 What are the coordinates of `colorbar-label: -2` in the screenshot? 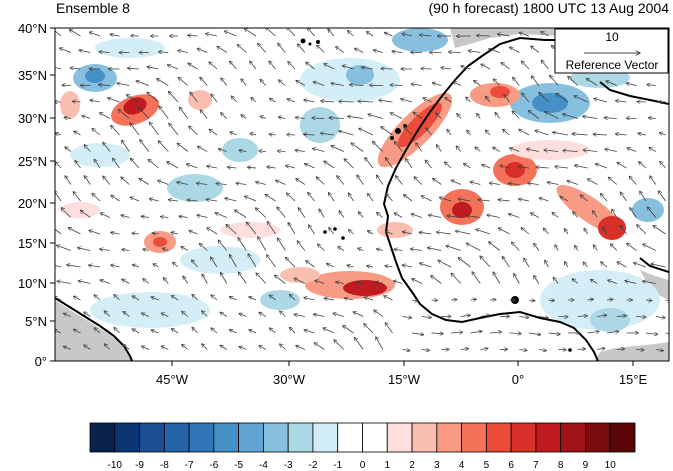 It's located at (312, 465).